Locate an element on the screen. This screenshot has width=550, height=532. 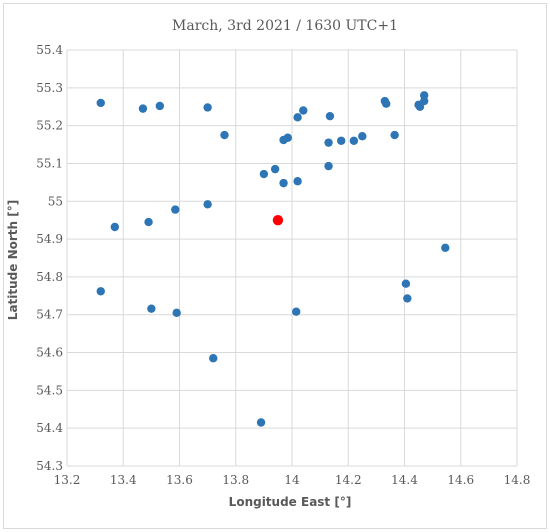
y-tick-label: 54.4 is located at coordinates (49, 428).